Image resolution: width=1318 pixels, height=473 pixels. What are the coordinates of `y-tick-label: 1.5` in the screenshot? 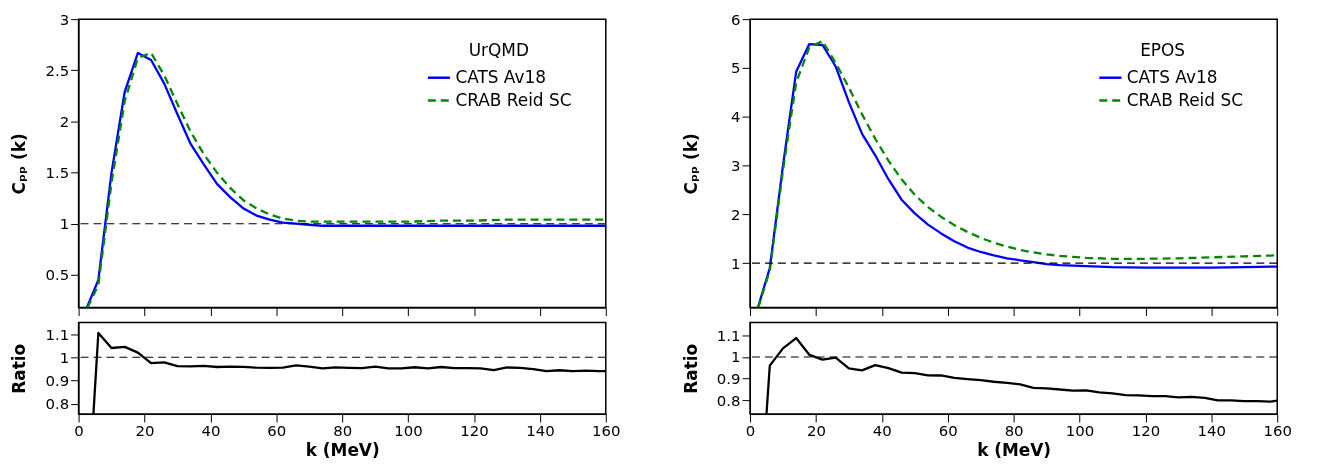 It's located at (57, 173).